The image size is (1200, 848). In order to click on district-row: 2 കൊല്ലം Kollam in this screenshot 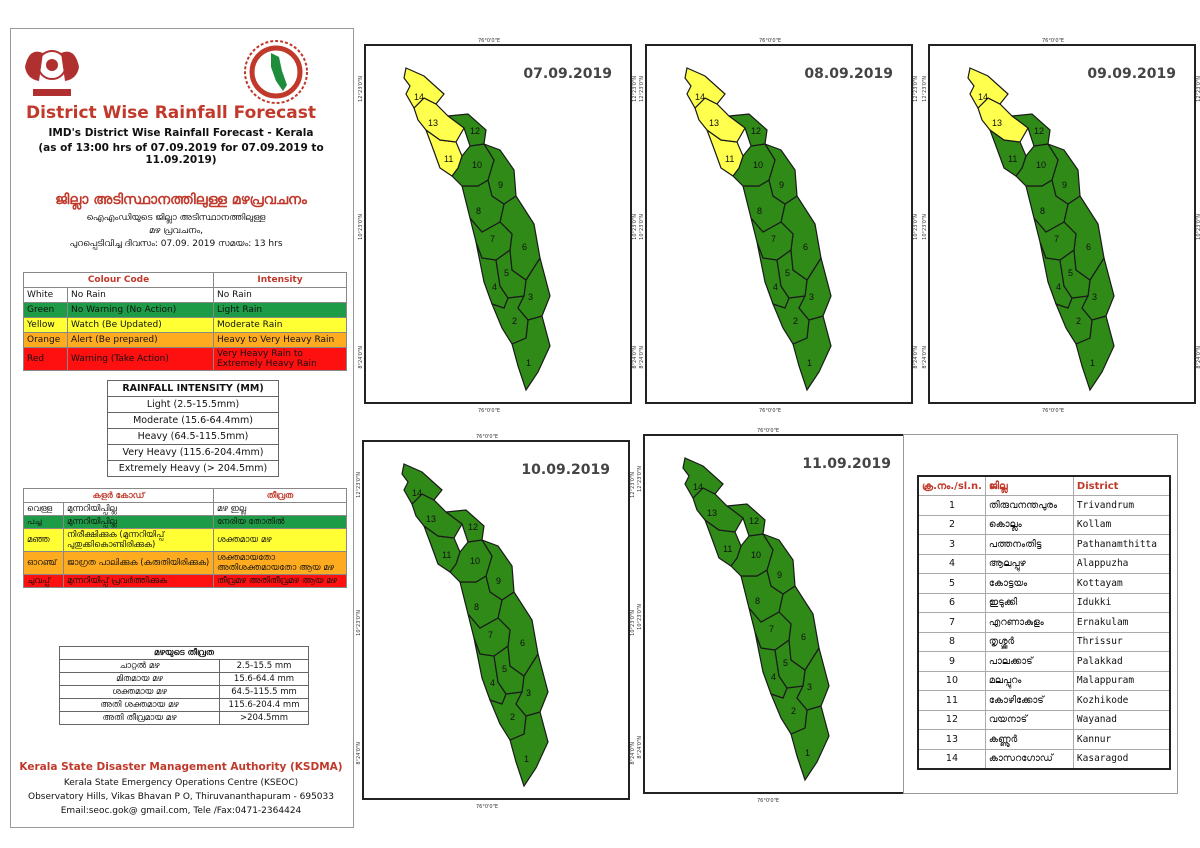, I will do `click(1044, 524)`.